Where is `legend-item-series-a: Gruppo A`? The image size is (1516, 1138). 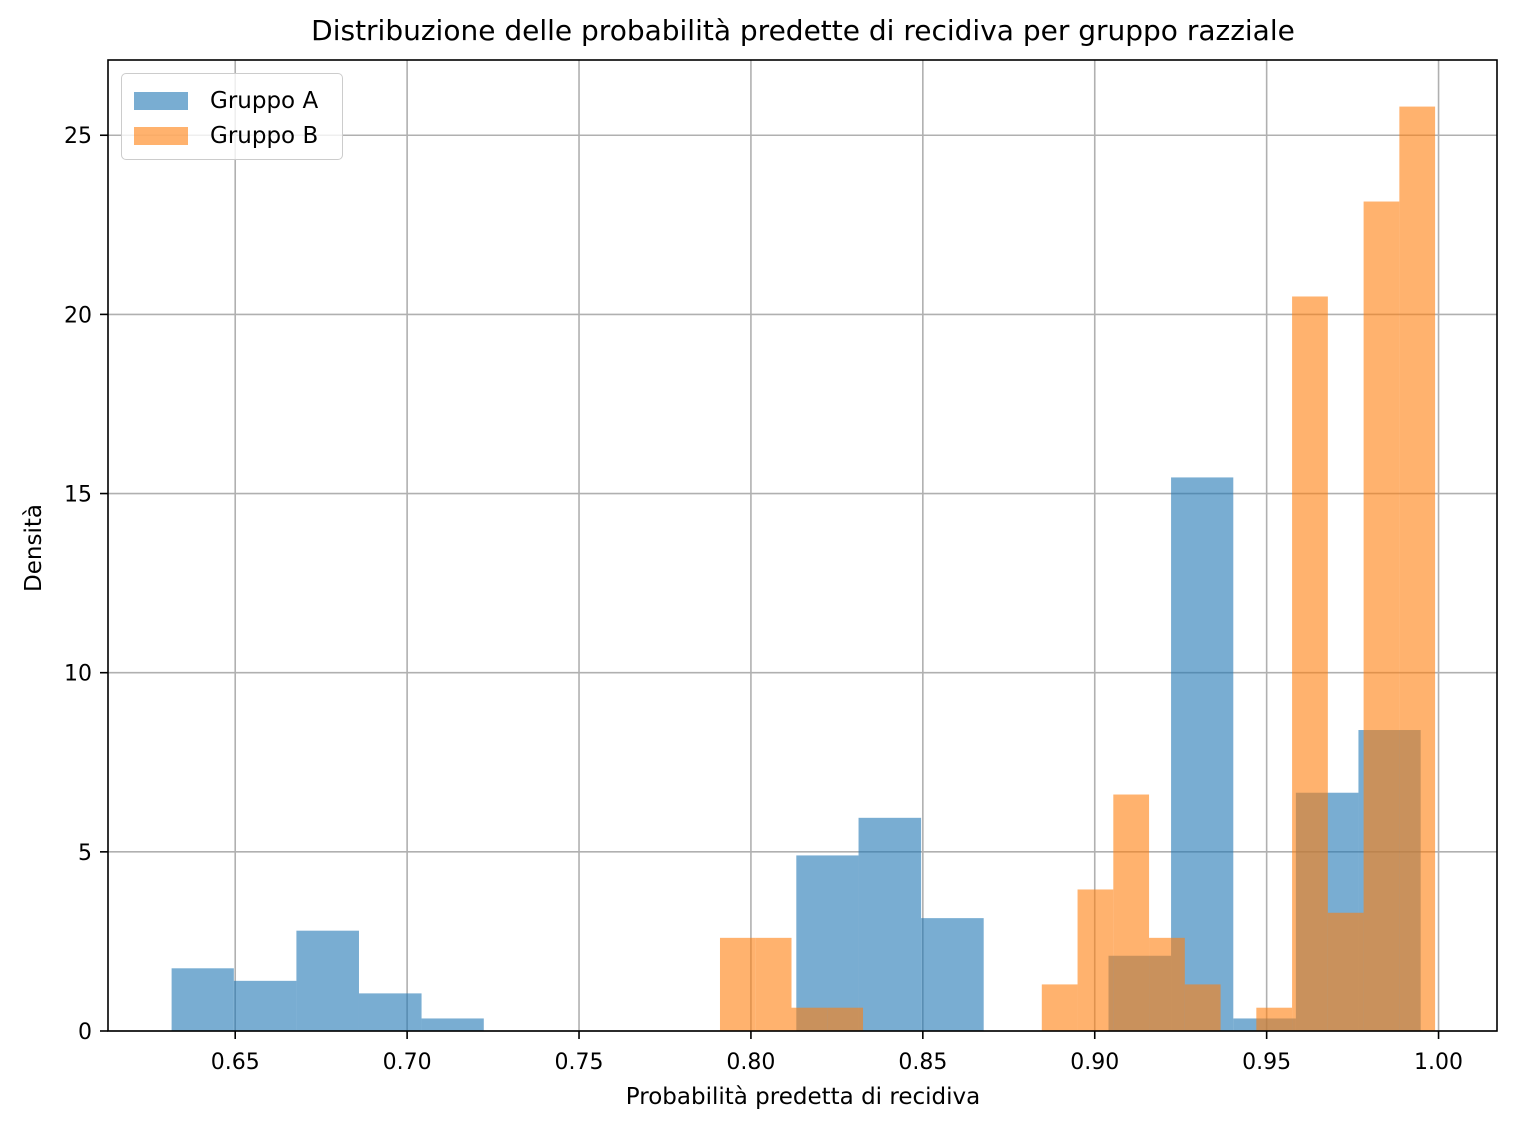
legend-item-series-a: Gruppo A is located at coordinates (226, 101).